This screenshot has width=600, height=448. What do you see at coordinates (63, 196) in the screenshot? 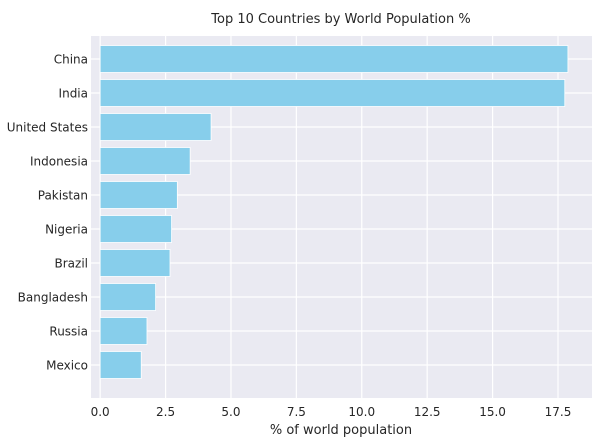
I see `y-tick-label: Pakistan` at bounding box center [63, 196].